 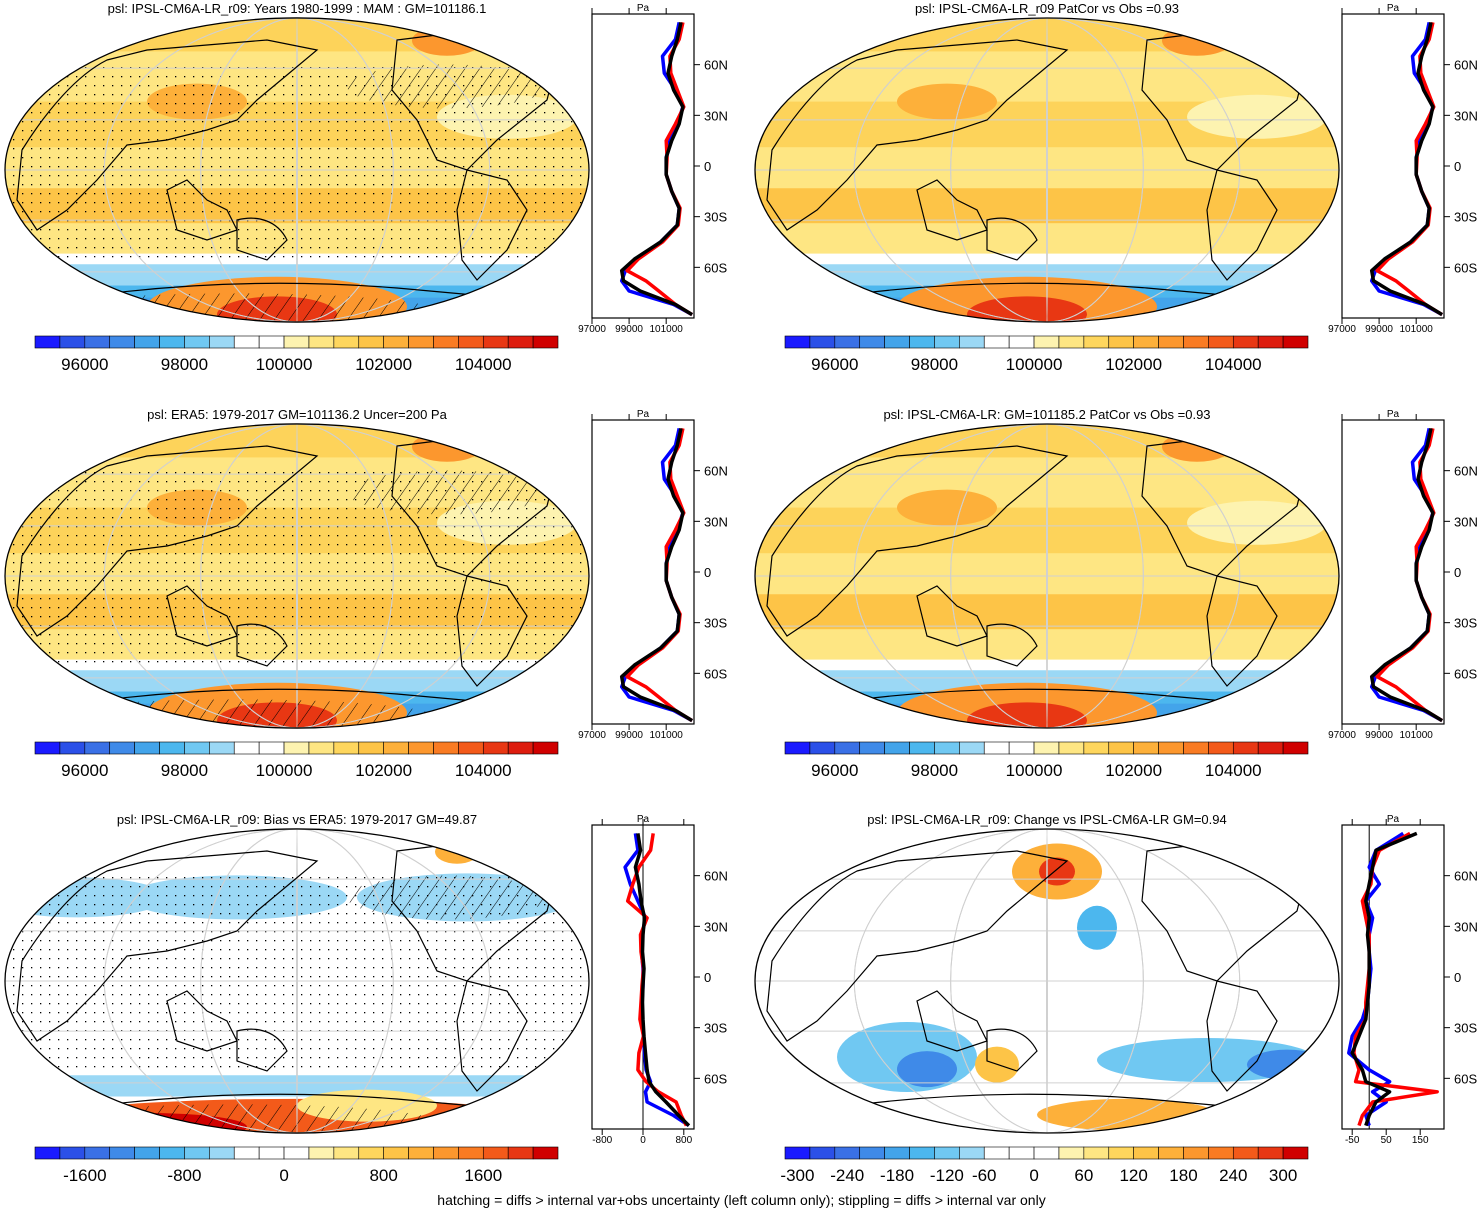 I want to click on profile-frame, so click(x=1393, y=166).